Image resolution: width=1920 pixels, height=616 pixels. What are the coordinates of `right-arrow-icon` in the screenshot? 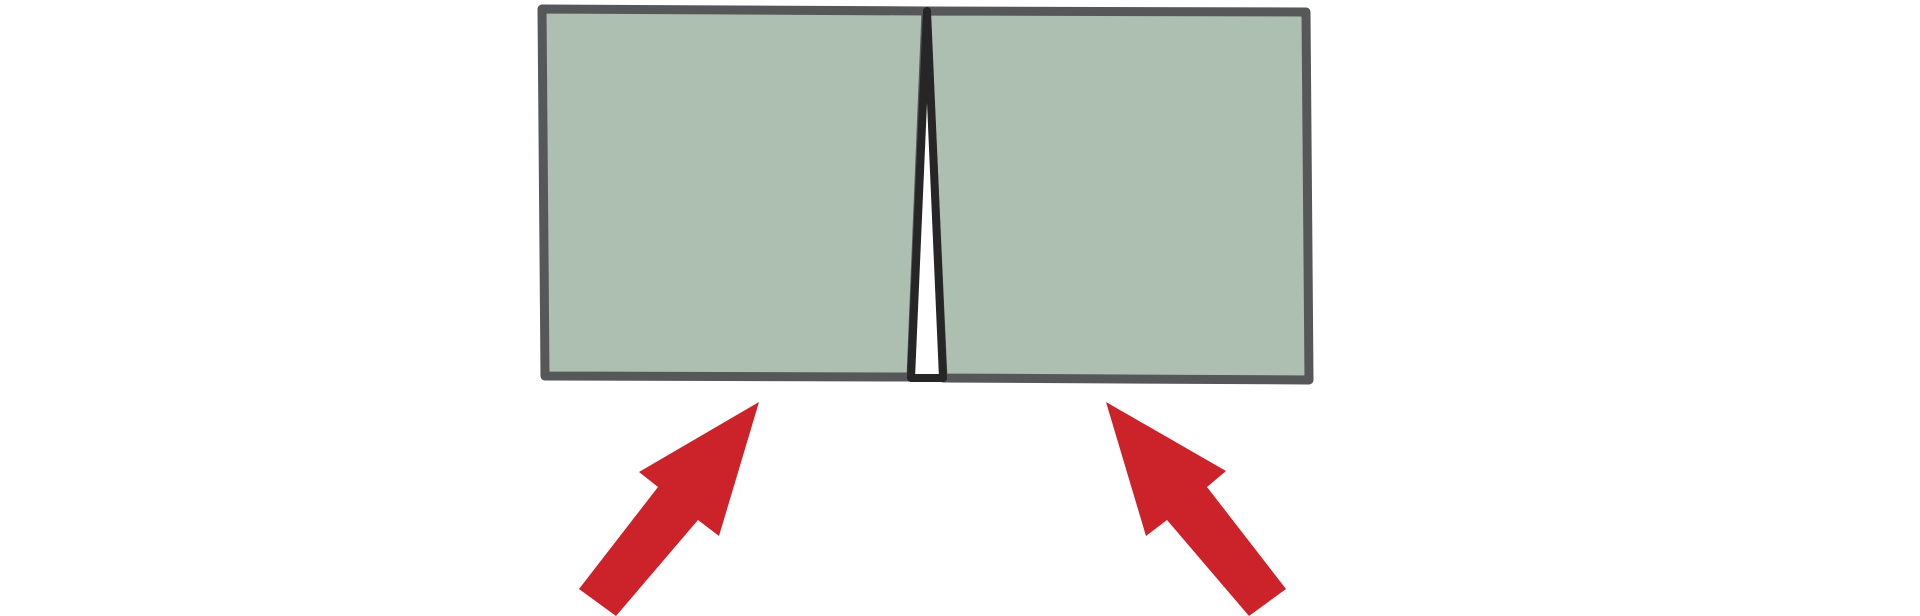 It's located at (1196, 509).